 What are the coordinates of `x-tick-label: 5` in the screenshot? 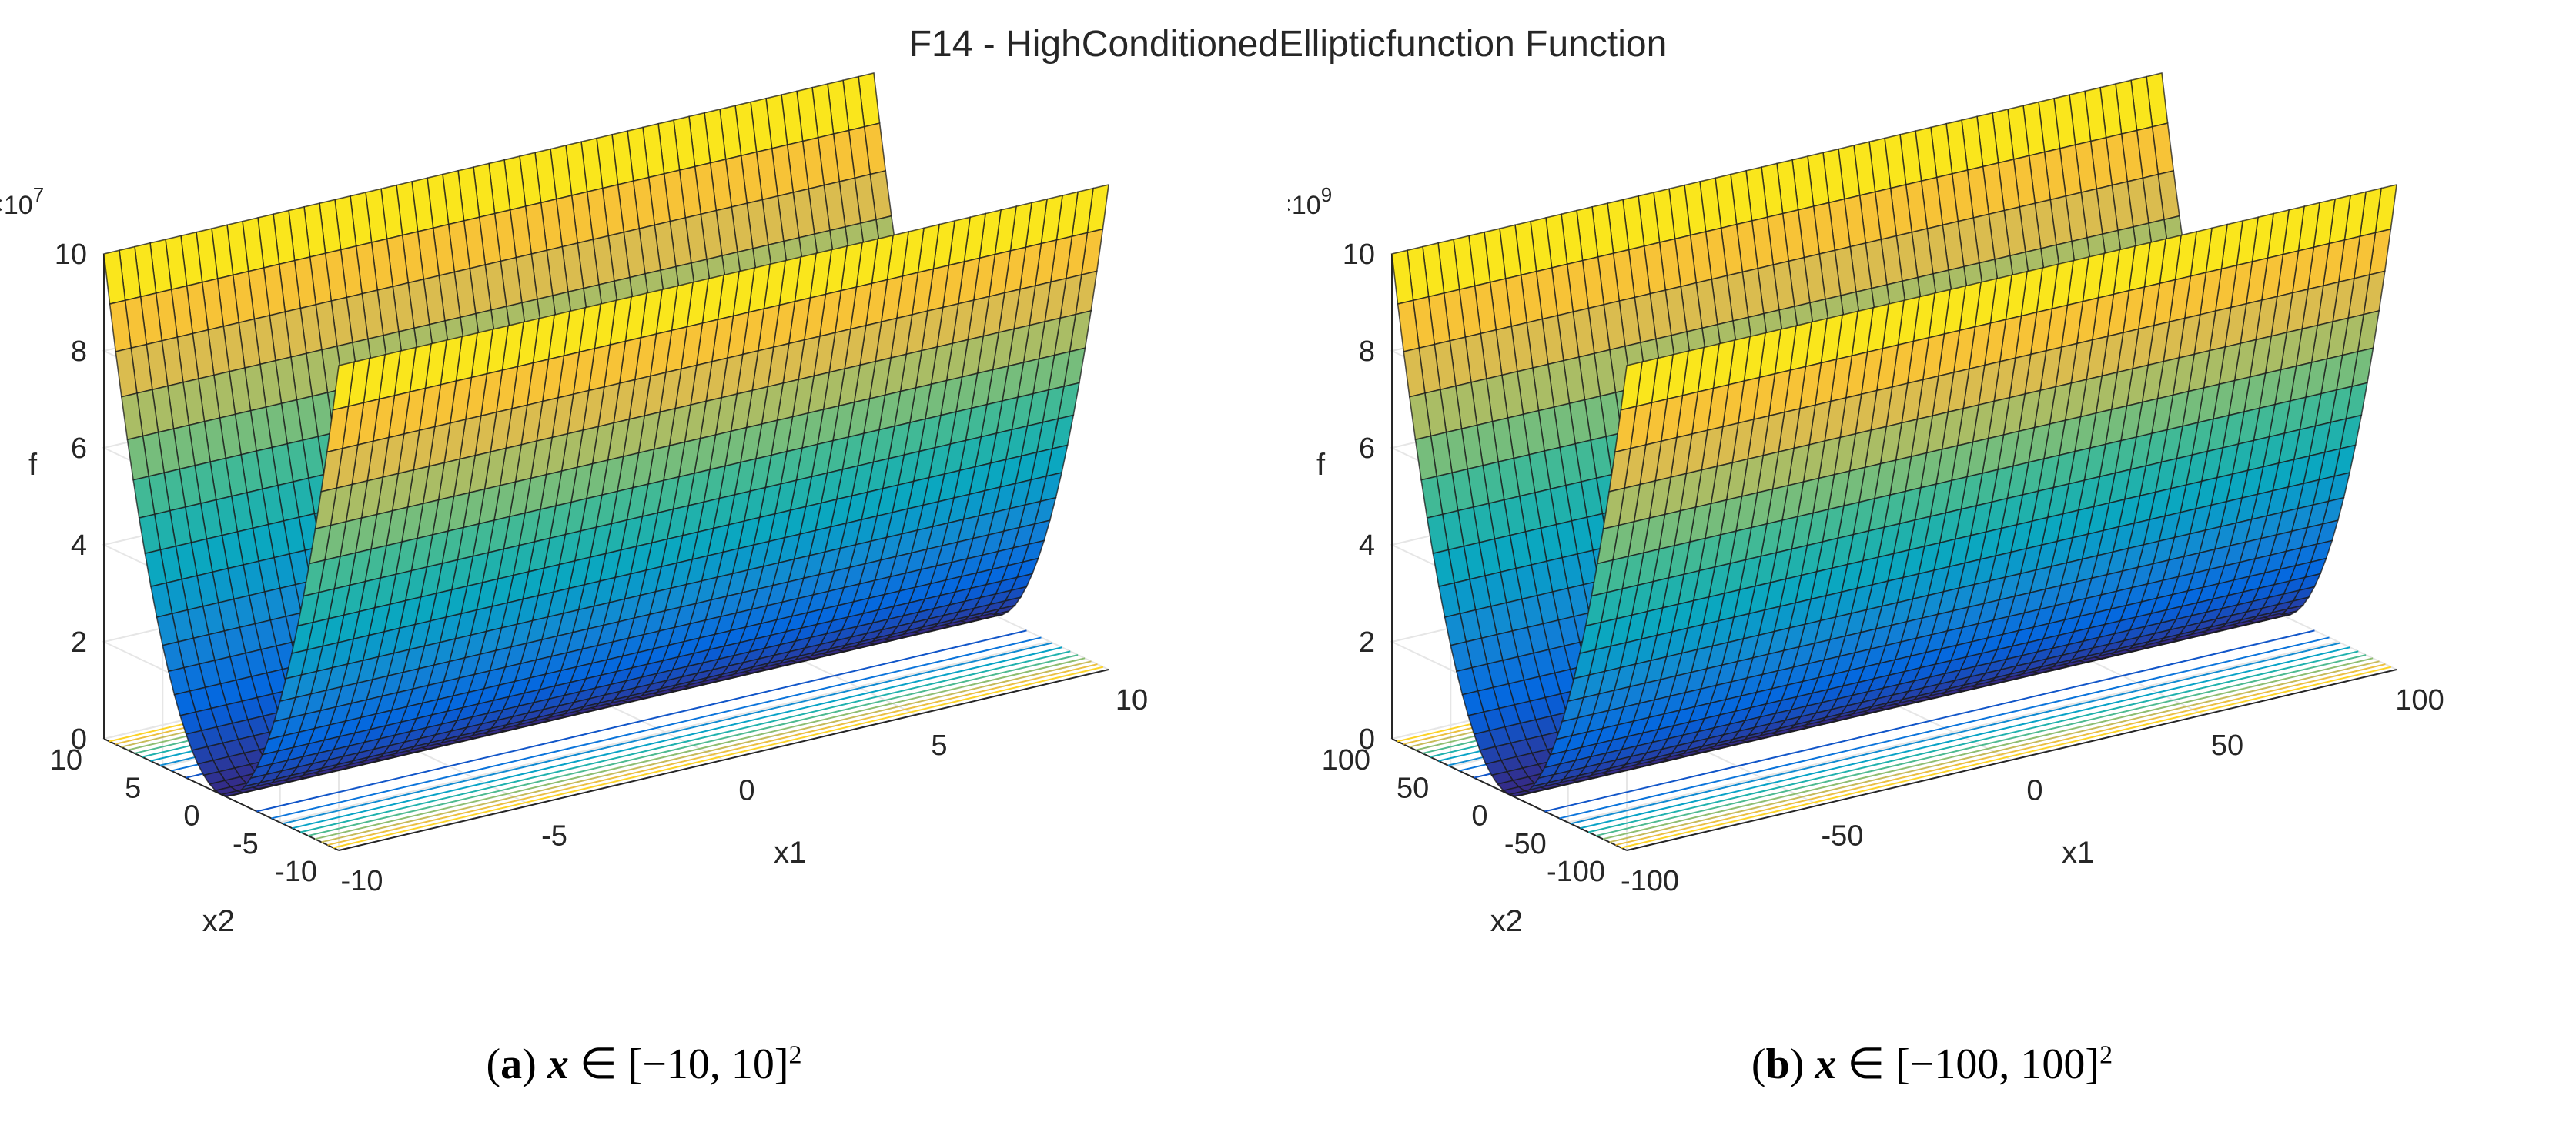 It's located at (939, 746).